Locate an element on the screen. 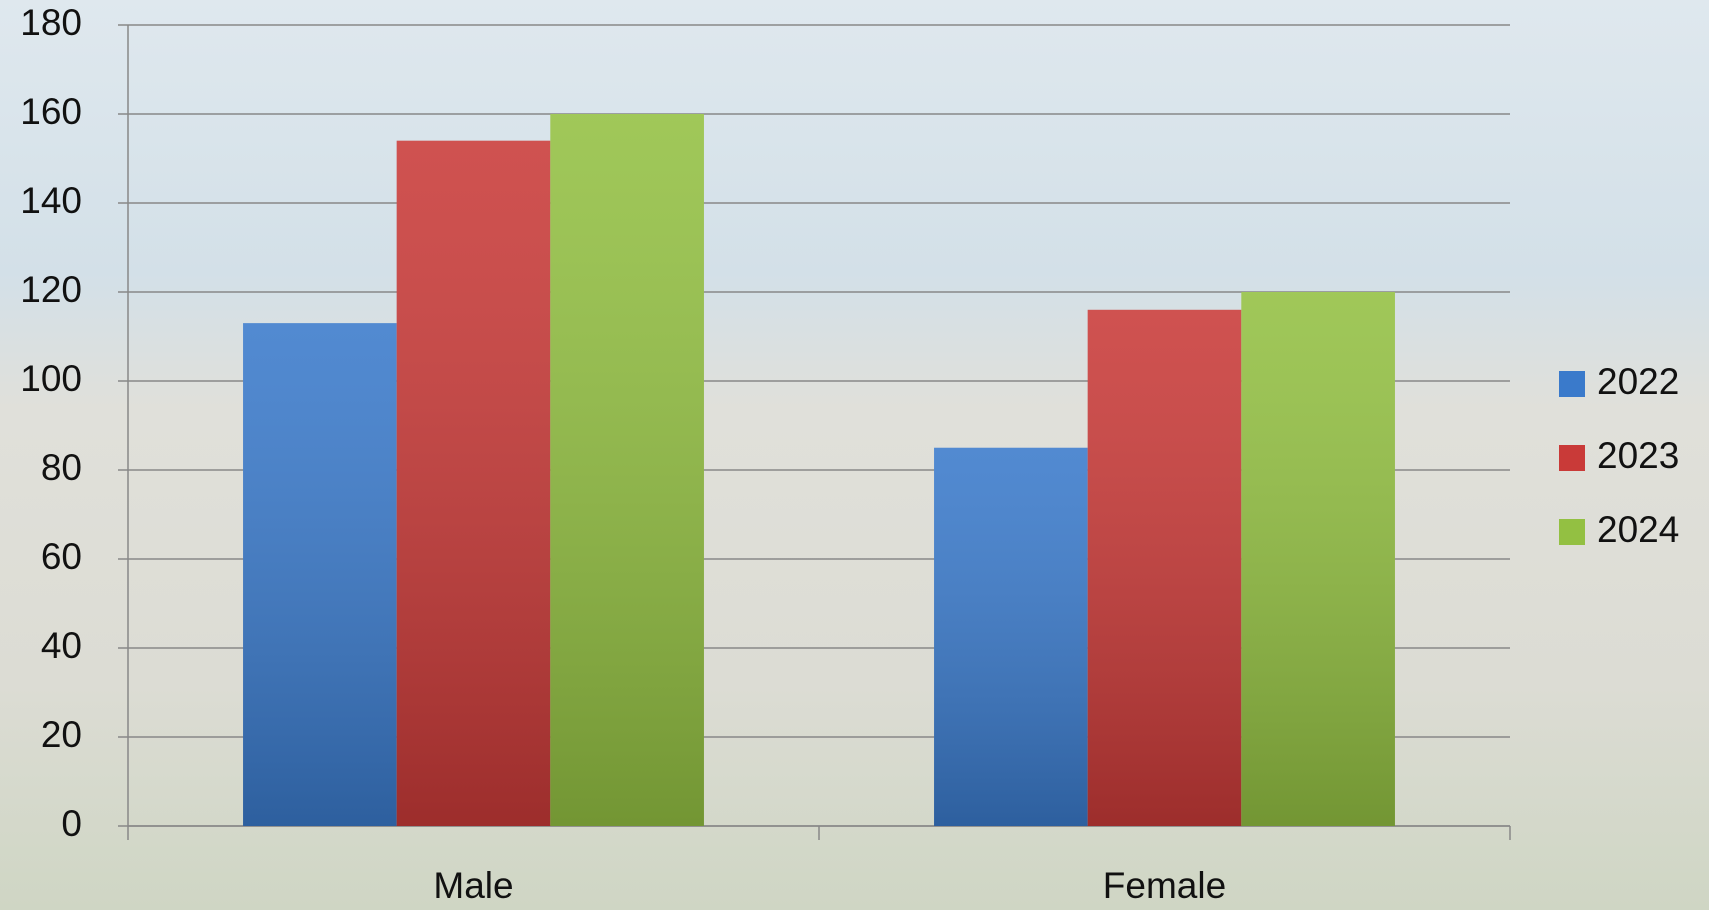 This screenshot has height=910, width=1709. x-tick-label: Female is located at coordinates (1164, 885).